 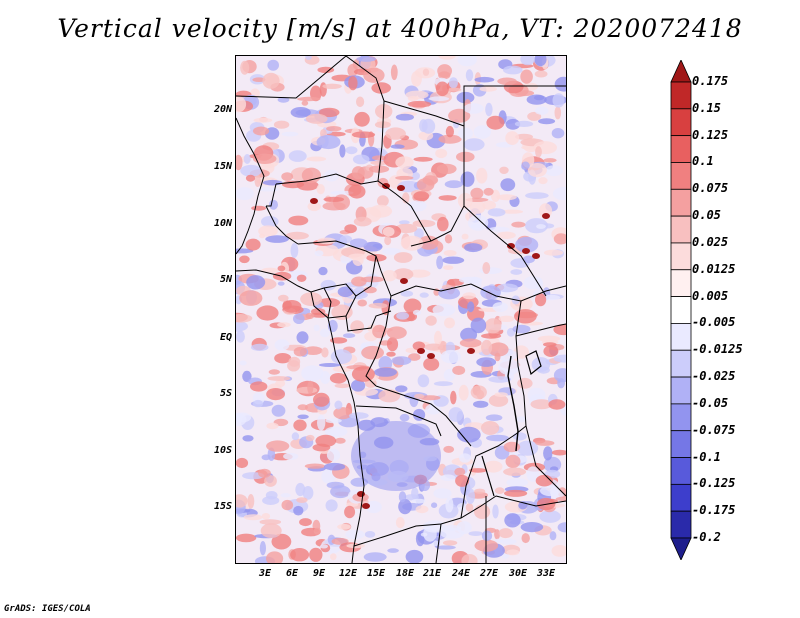 I want to click on colorbar-tick-label: 0.025, so click(x=710, y=241).